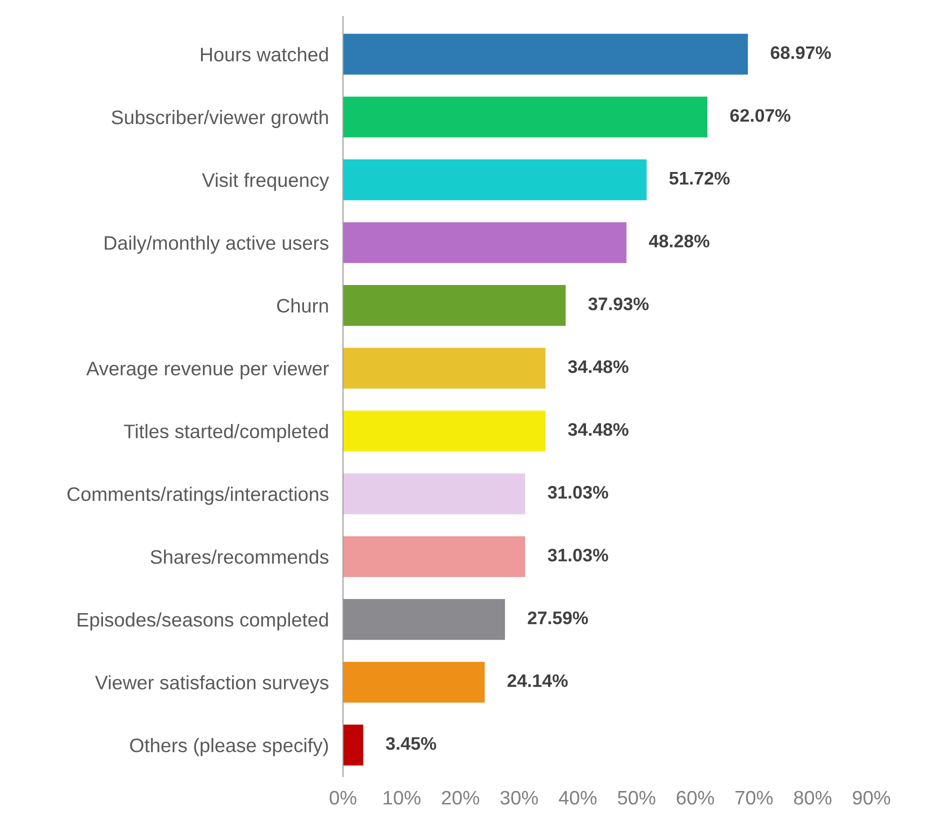 Image resolution: width=927 pixels, height=826 pixels. Describe the element at coordinates (411, 743) in the screenshot. I see `data-label: 3.45%` at that location.